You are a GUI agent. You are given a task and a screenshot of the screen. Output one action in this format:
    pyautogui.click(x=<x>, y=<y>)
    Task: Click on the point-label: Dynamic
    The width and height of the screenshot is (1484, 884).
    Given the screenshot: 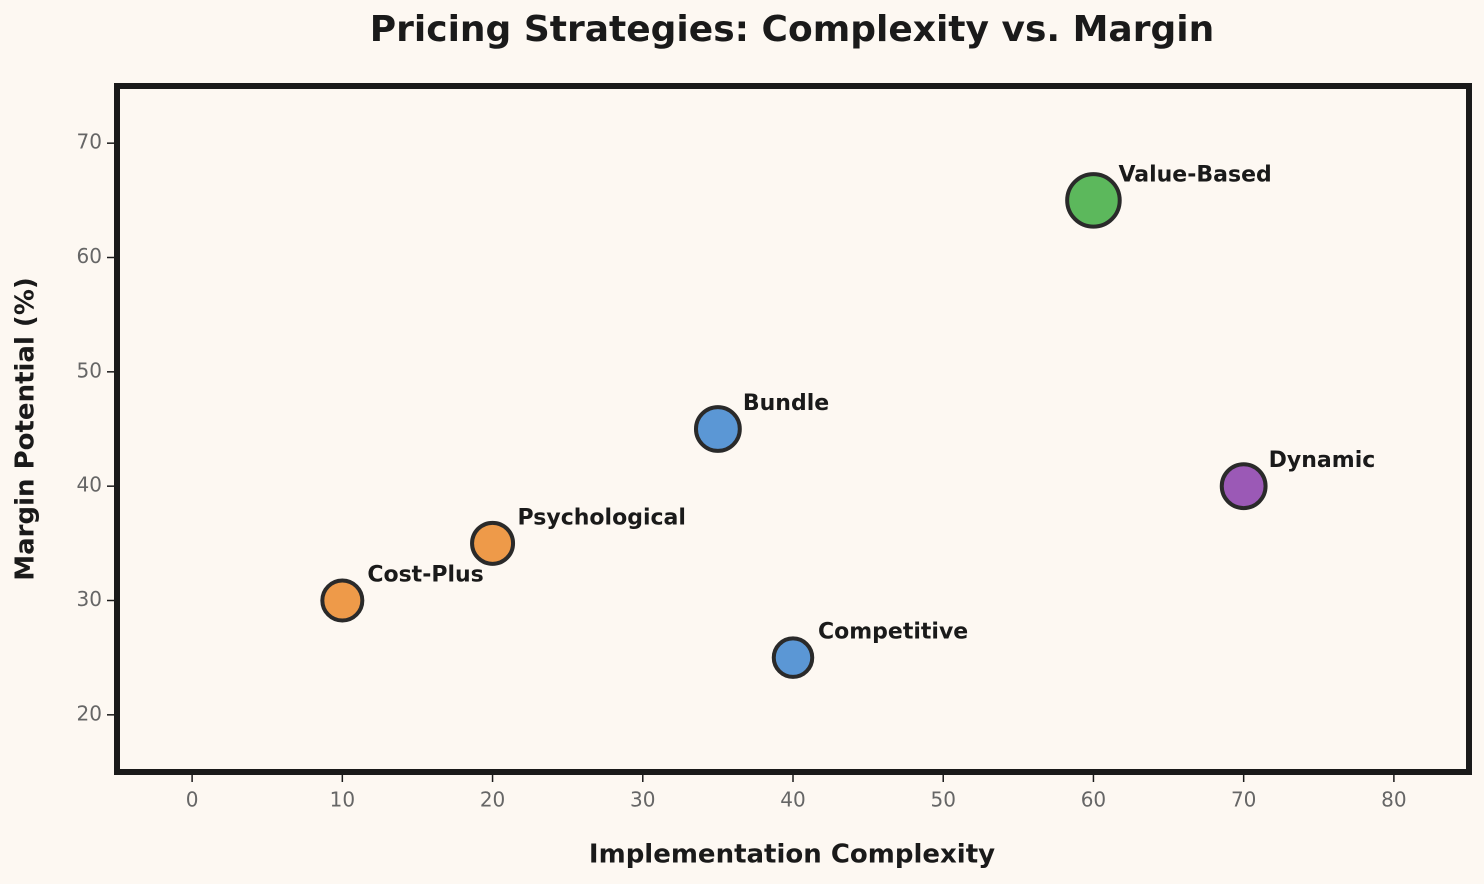 What is the action you would take?
    pyautogui.click(x=1322, y=460)
    